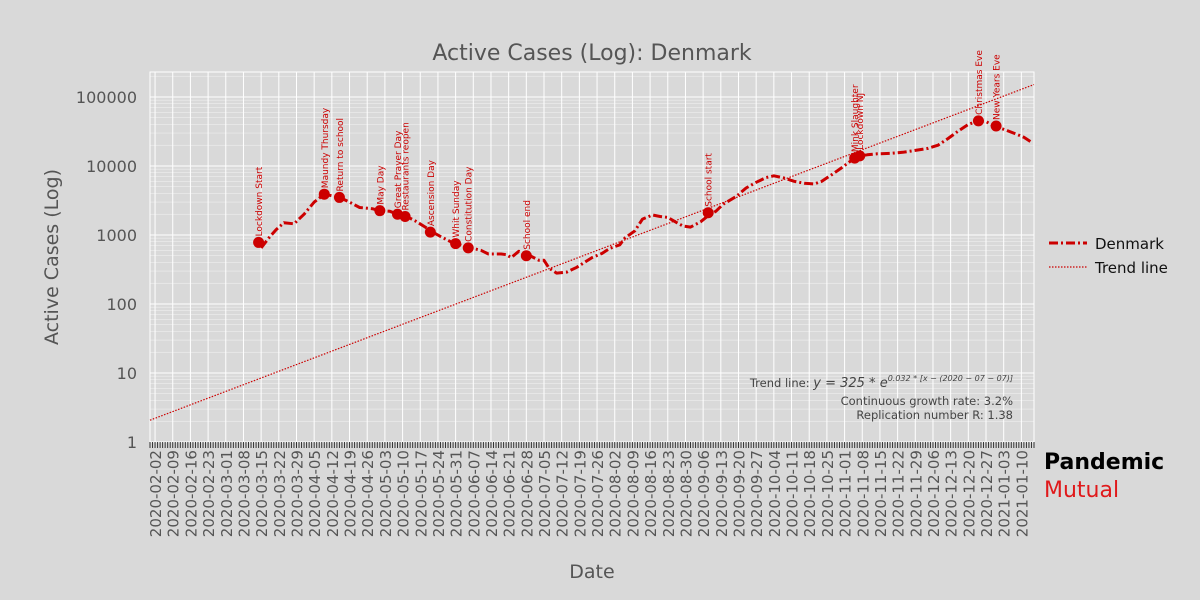 Image resolution: width=1200 pixels, height=600 pixels. Describe the element at coordinates (297, 493) in the screenshot. I see `x-tick-label: 2020-03-29` at that location.